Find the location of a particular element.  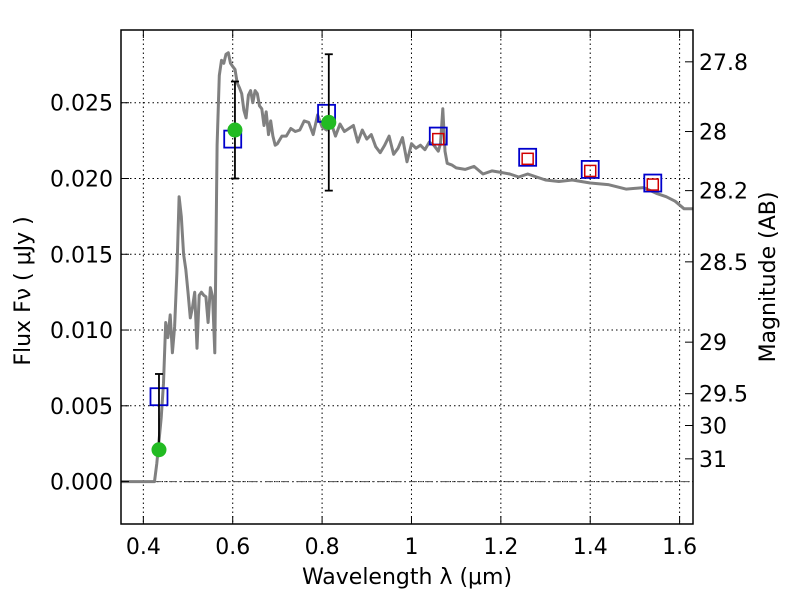

x-axis-label: Wavelength λ (μm) is located at coordinates (407, 577).